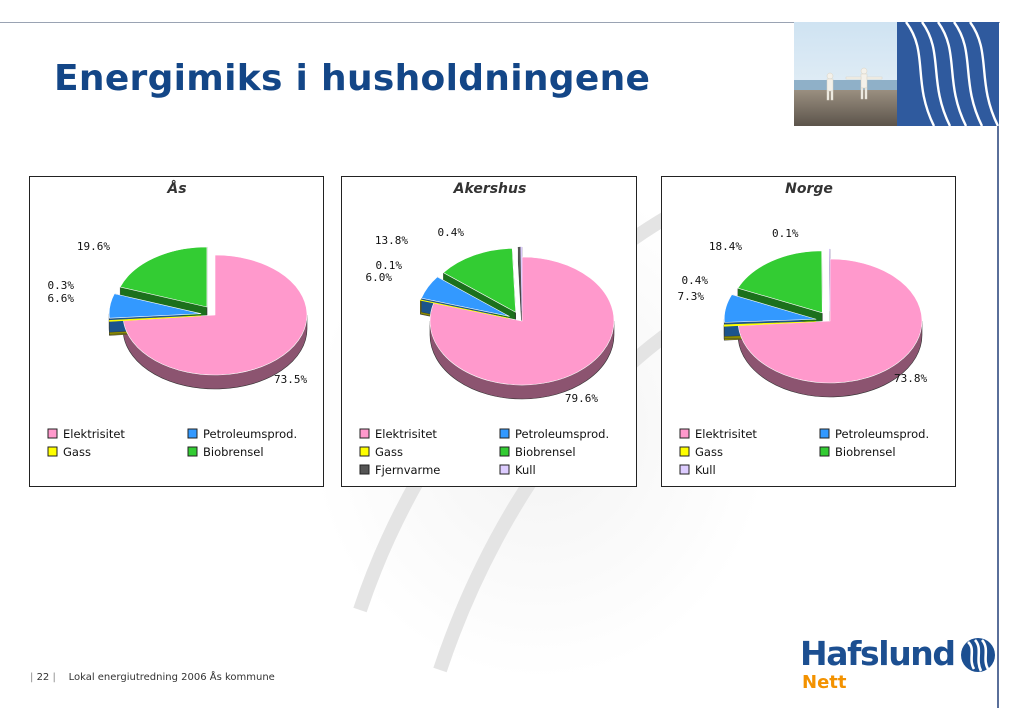 The width and height of the screenshot is (1023, 708). I want to click on data-label-gass: 0.4%, so click(695, 280).